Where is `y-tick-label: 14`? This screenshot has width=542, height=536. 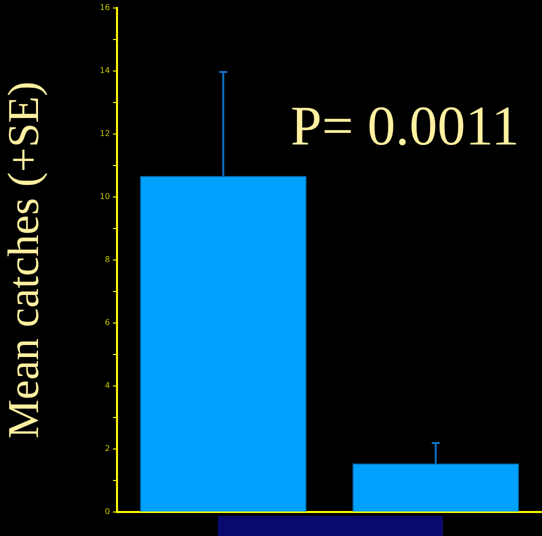 y-tick-label: 14 is located at coordinates (105, 71).